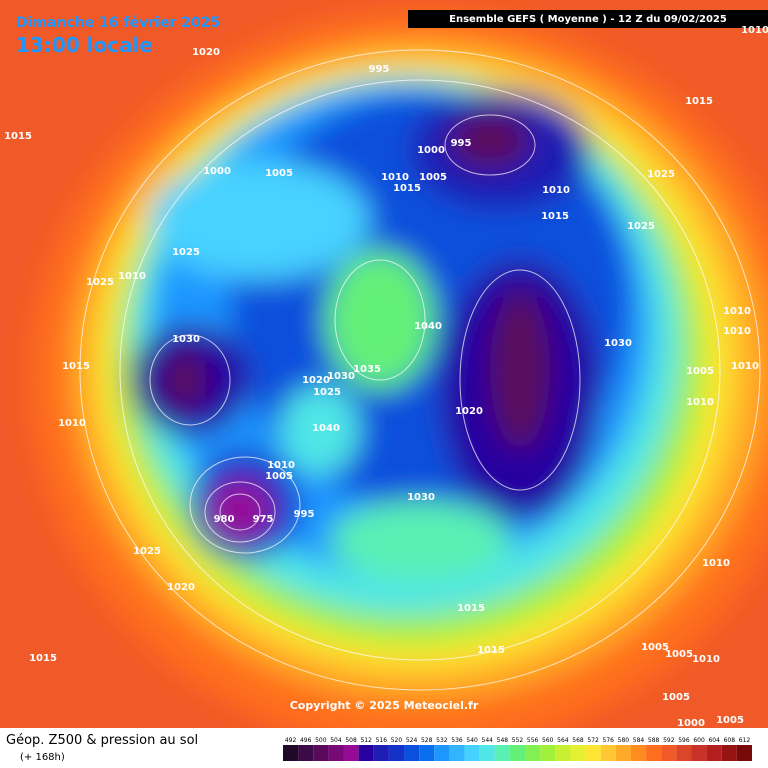  I want to click on colorbar-label: 536, so click(457, 740).